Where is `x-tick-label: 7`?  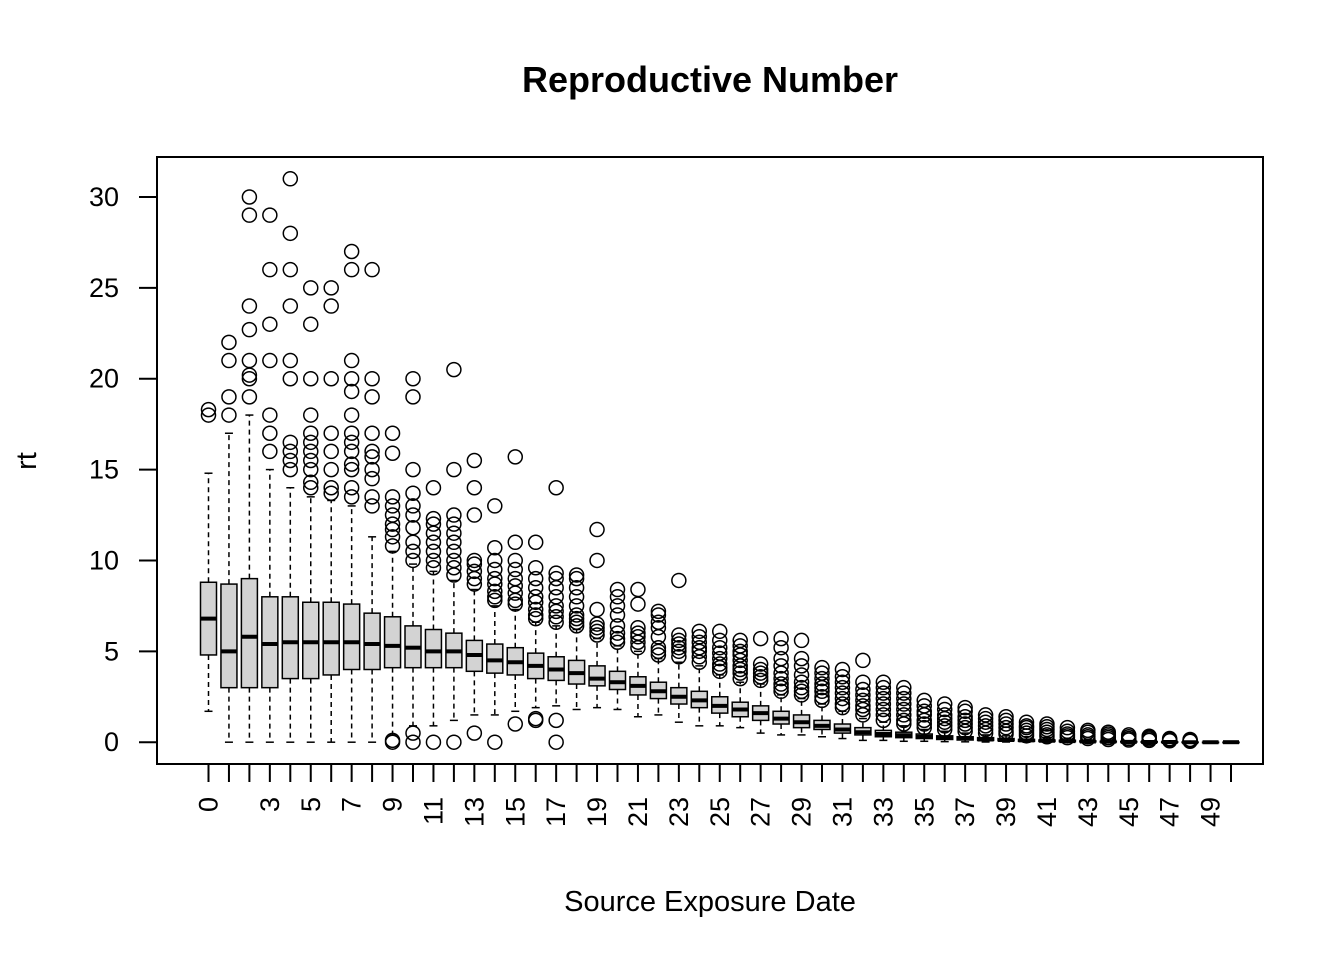 x-tick-label: 7 is located at coordinates (352, 804).